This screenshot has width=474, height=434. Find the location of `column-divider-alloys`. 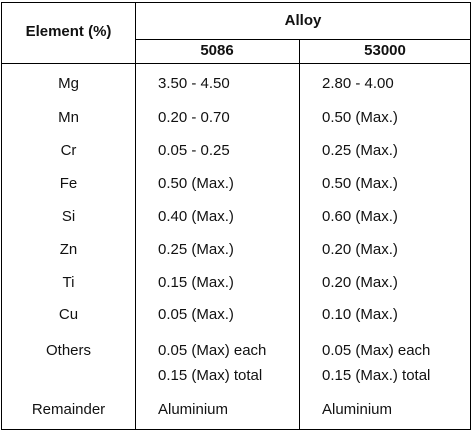

column-divider-alloys is located at coordinates (299, 234).